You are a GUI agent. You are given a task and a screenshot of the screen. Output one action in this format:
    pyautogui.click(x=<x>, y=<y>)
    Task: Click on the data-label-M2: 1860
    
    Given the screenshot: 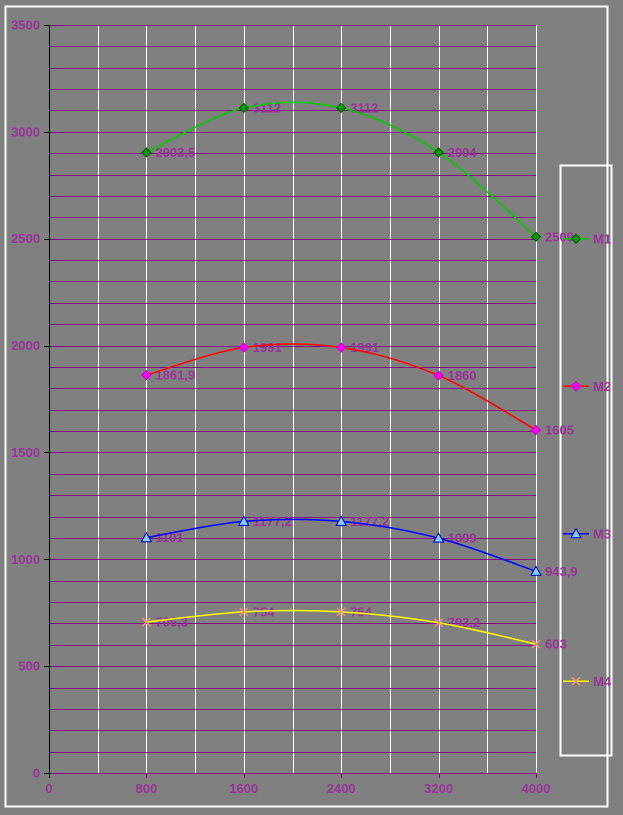 What is the action you would take?
    pyautogui.click(x=462, y=375)
    